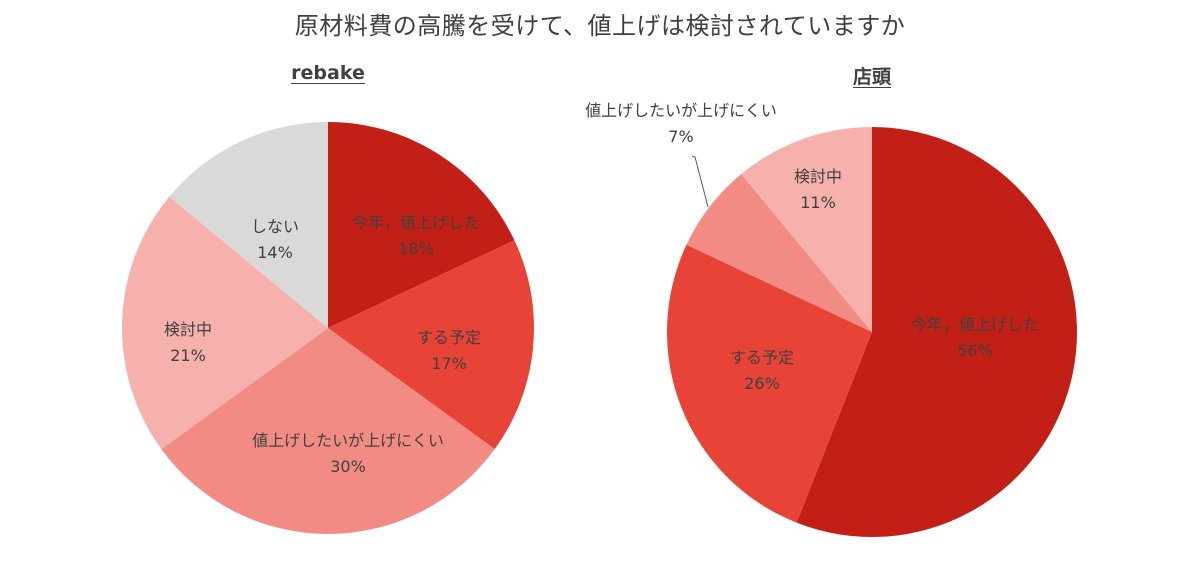 The image size is (1200, 571). I want to click on slice-percent: 21%, so click(188, 355).